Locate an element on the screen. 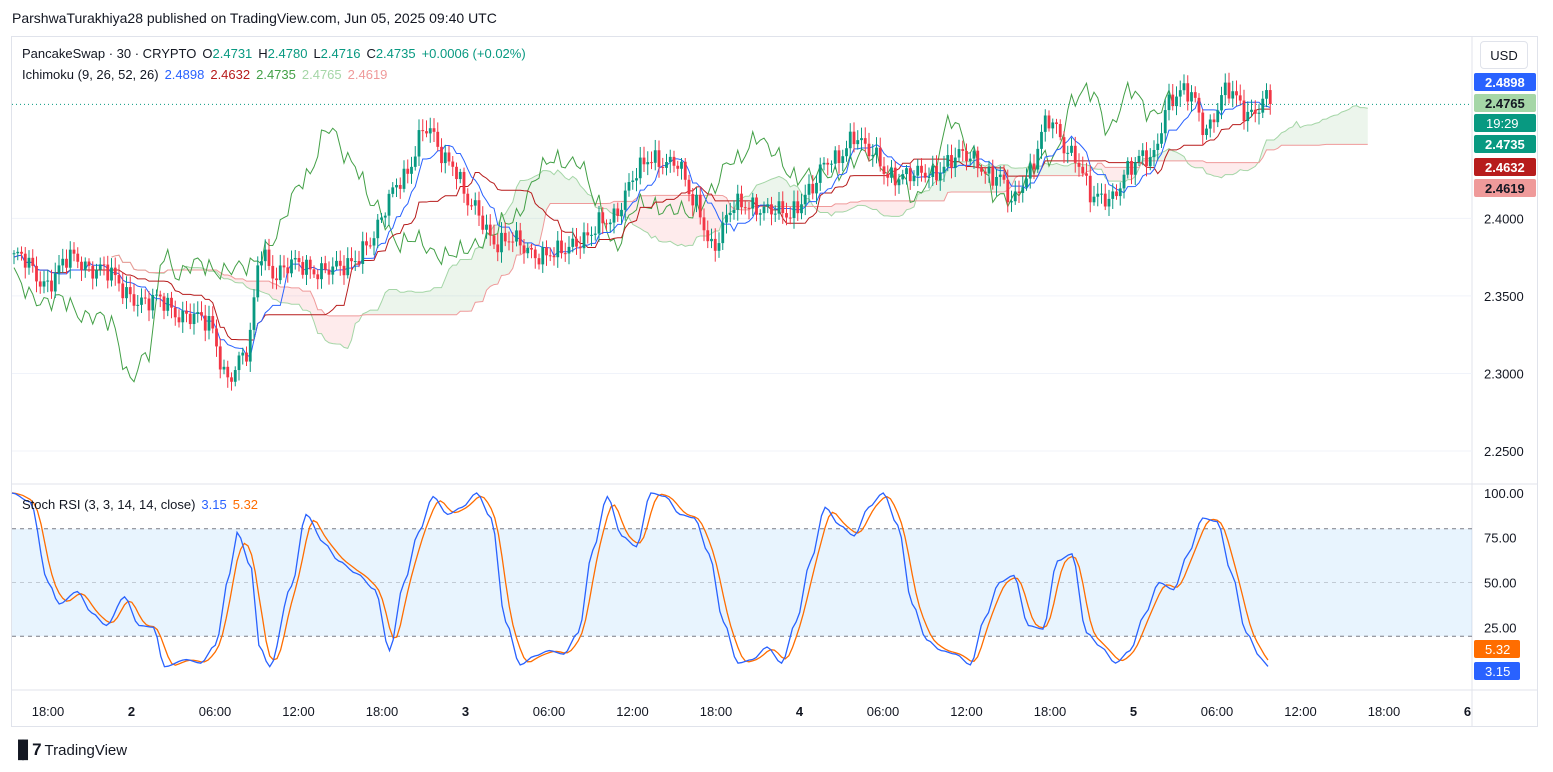 The image size is (1553, 772). currency-button: USD is located at coordinates (1504, 55).